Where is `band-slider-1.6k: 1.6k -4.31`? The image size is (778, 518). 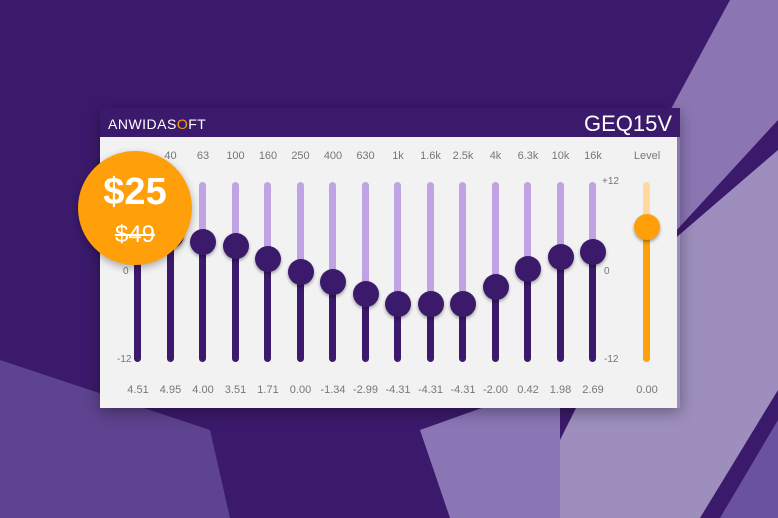
band-slider-1.6k: 1.6k -4.31 is located at coordinates (431, 272).